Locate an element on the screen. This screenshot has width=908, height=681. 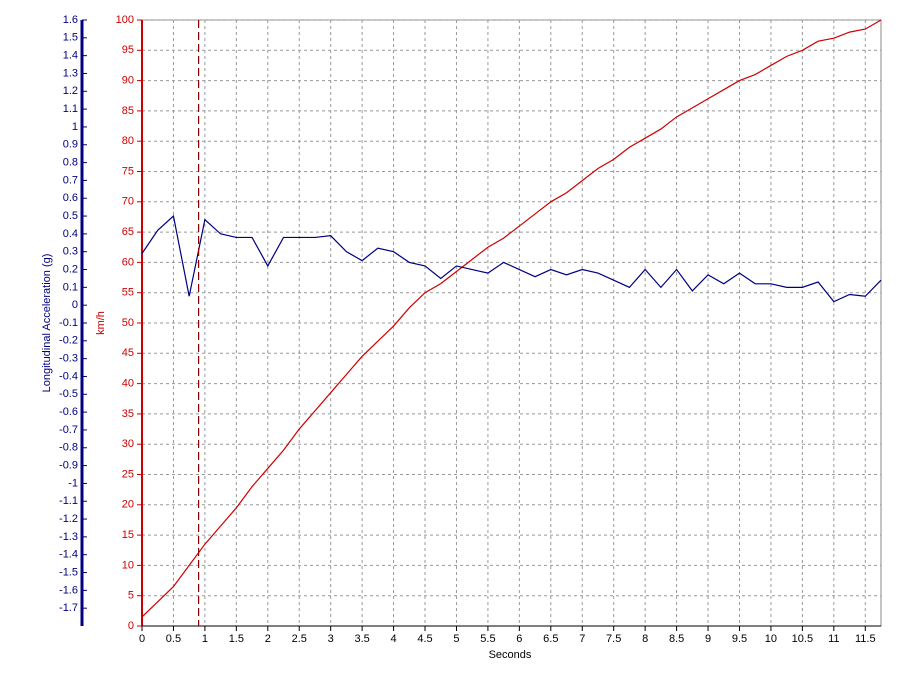
y2-tick-label: -0.5 is located at coordinates (68, 394).